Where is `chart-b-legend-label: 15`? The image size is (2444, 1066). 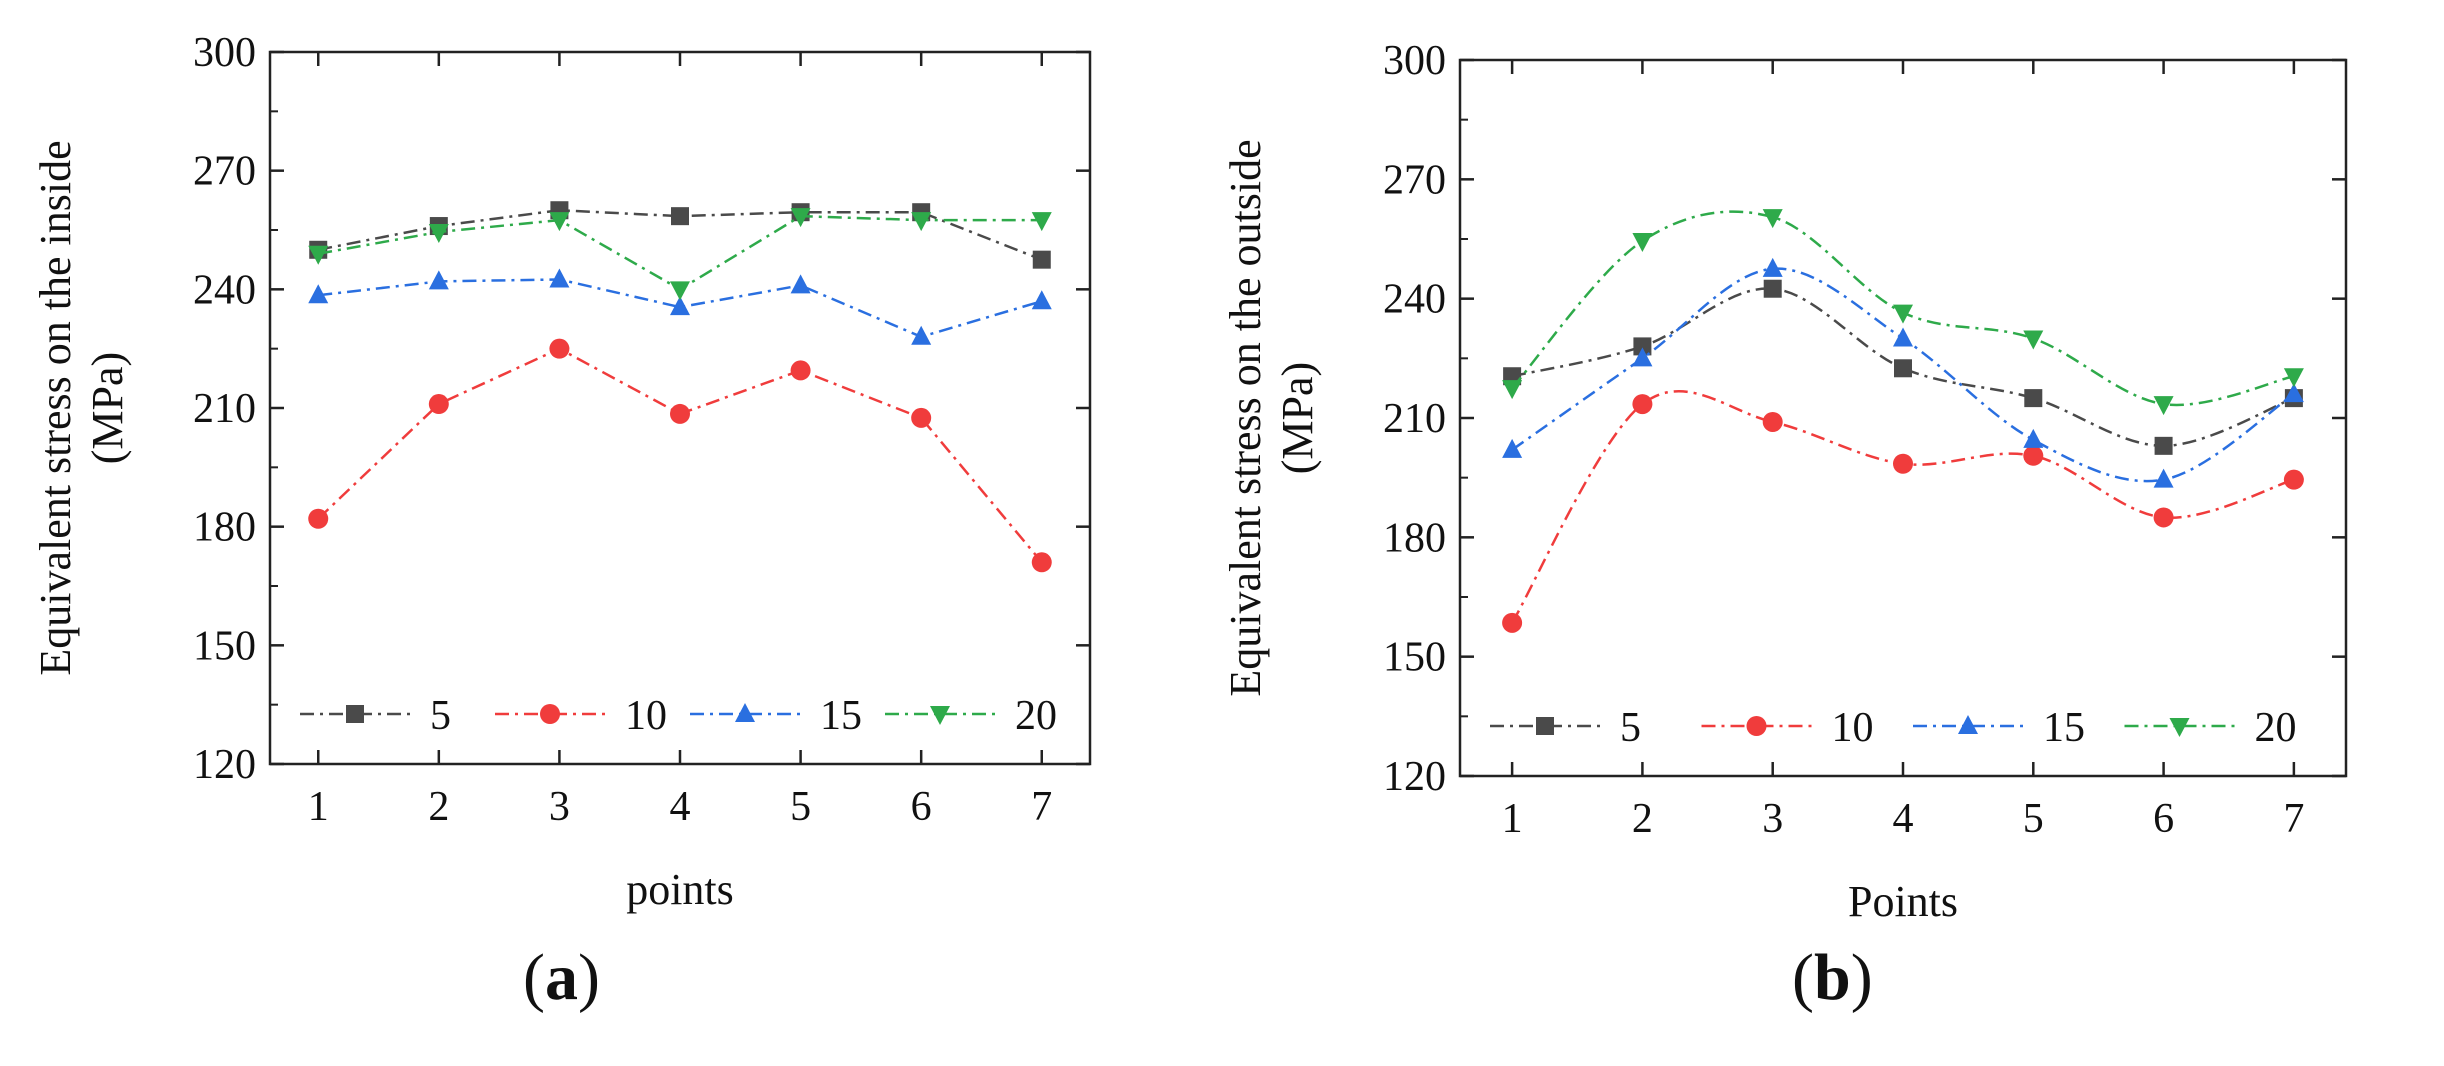 chart-b-legend-label: 15 is located at coordinates (2064, 728).